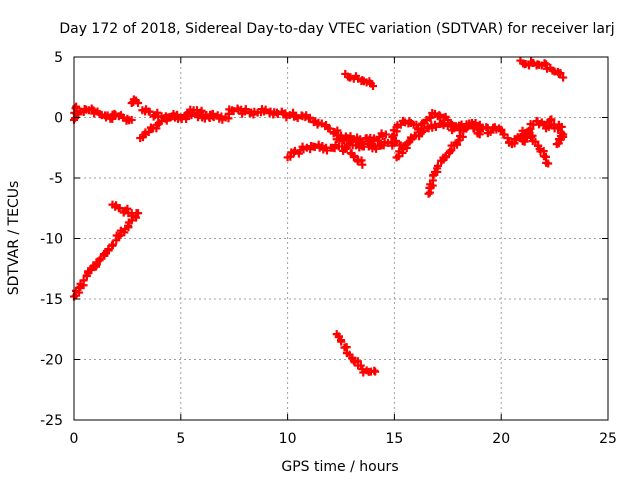 The height and width of the screenshot is (480, 640). I want to click on y-tick-label: -20, so click(51, 361).